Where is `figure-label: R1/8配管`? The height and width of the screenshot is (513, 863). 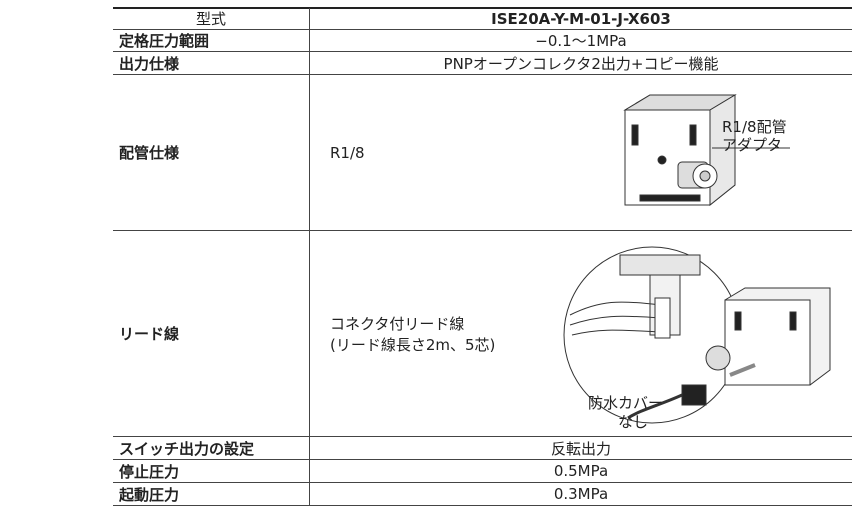 figure-label: R1/8配管 is located at coordinates (754, 127).